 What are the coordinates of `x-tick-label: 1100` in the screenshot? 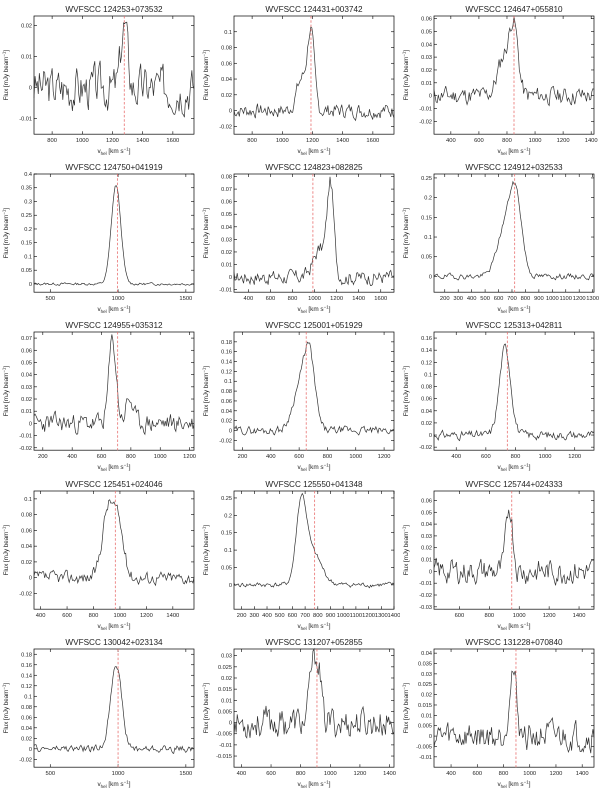 It's located at (566, 299).